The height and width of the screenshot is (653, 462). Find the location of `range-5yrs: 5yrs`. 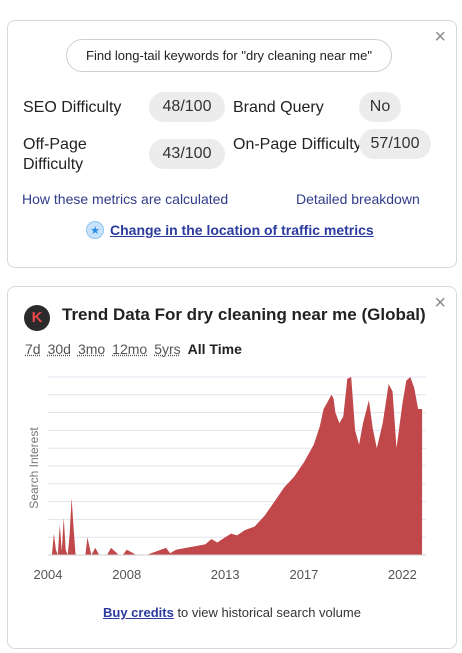

range-5yrs: 5yrs is located at coordinates (167, 349).